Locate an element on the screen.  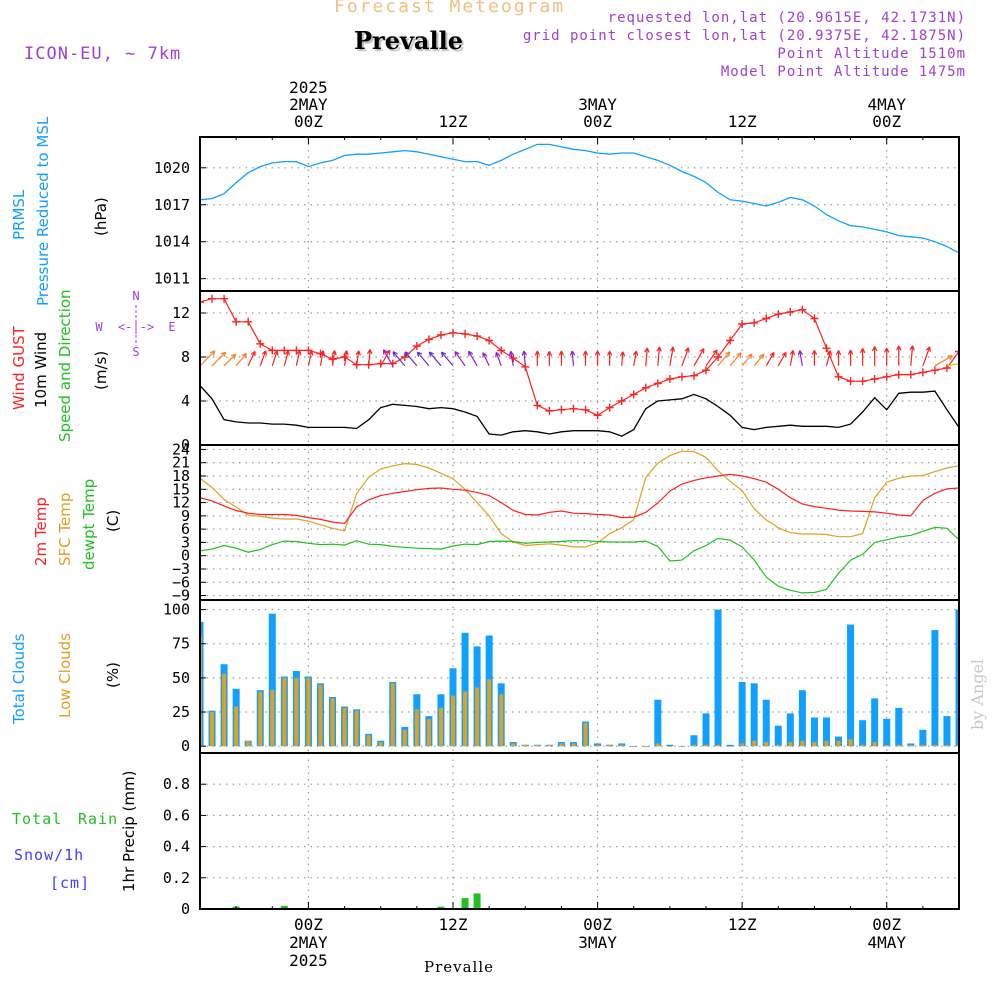
temp-ytick-label: 6 is located at coordinates (185, 529).